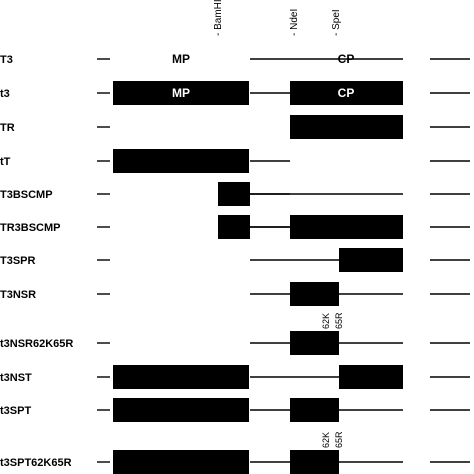 The height and width of the screenshot is (474, 474). I want to click on construct-row: T3SPR, so click(235, 260).